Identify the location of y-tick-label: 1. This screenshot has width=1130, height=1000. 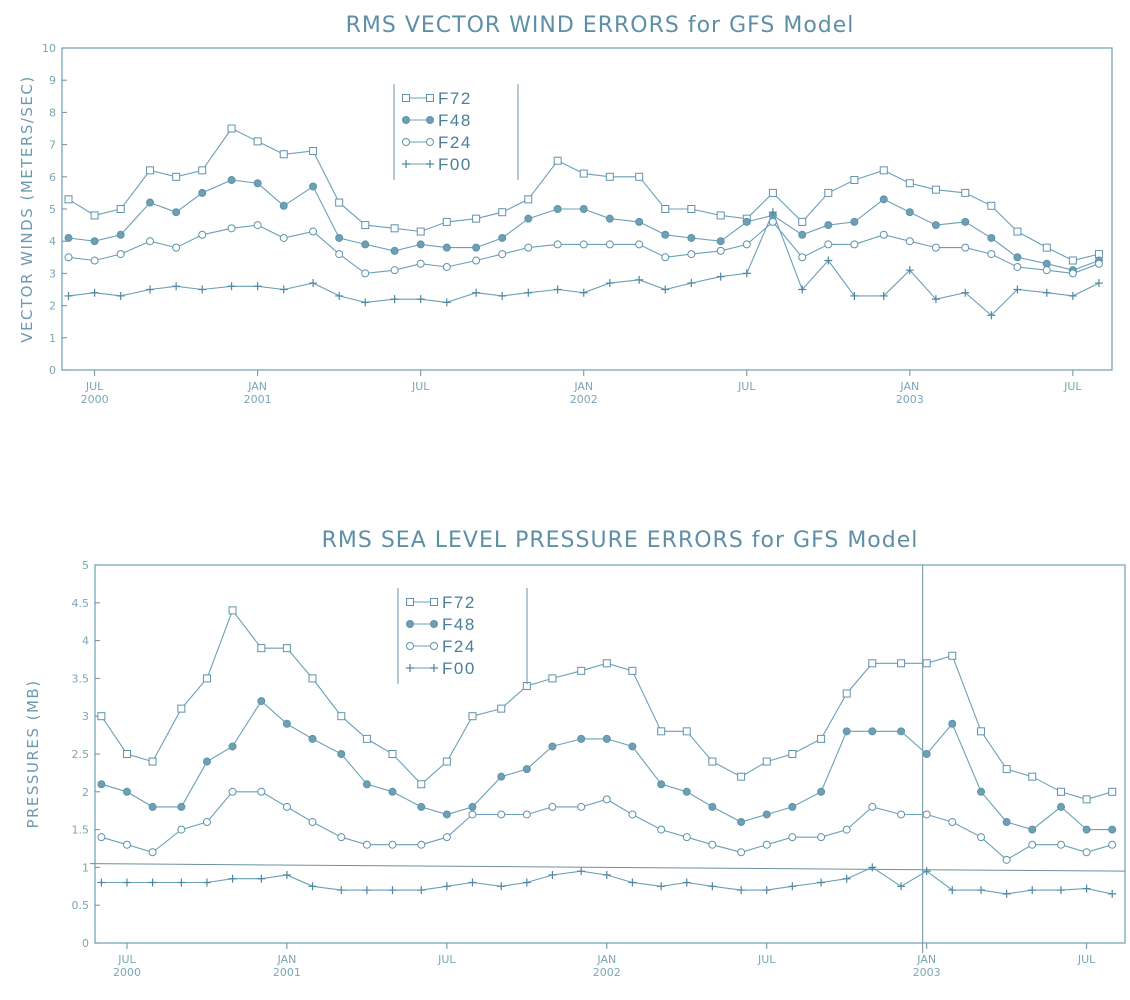
(85, 867).